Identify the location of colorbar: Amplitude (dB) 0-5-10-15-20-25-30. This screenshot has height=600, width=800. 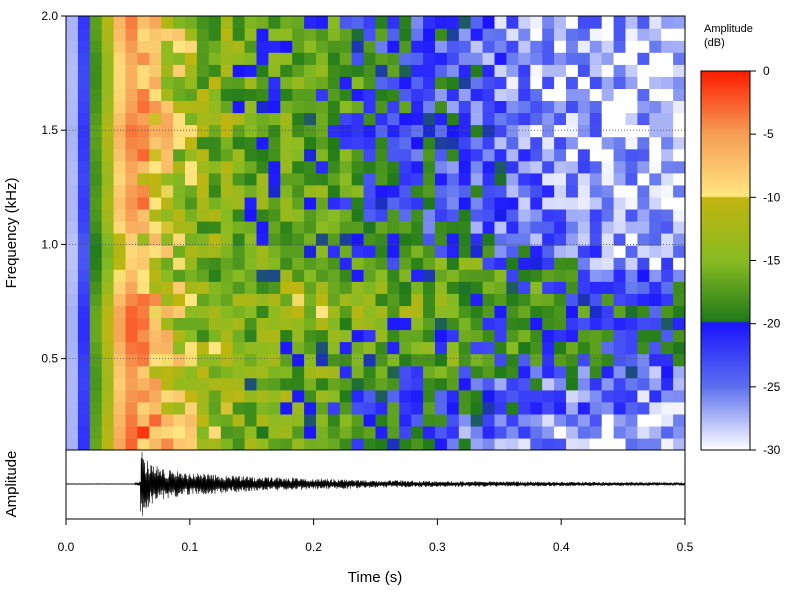
(740, 240).